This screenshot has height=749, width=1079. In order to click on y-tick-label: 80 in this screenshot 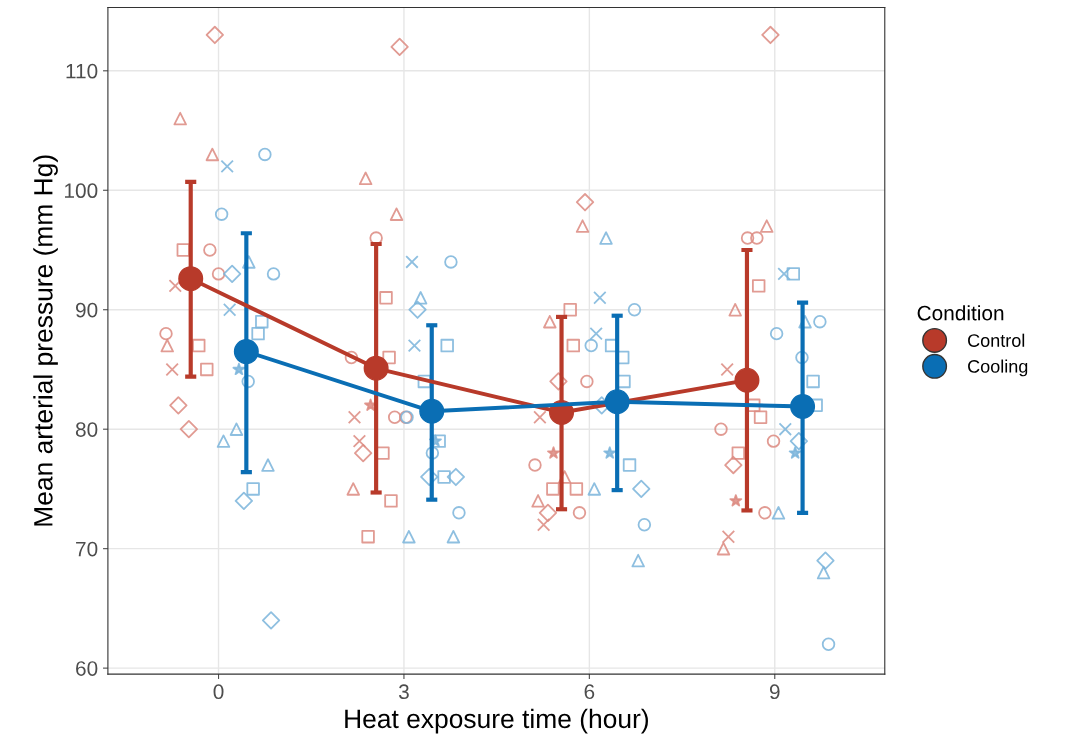, I will do `click(86, 429)`.